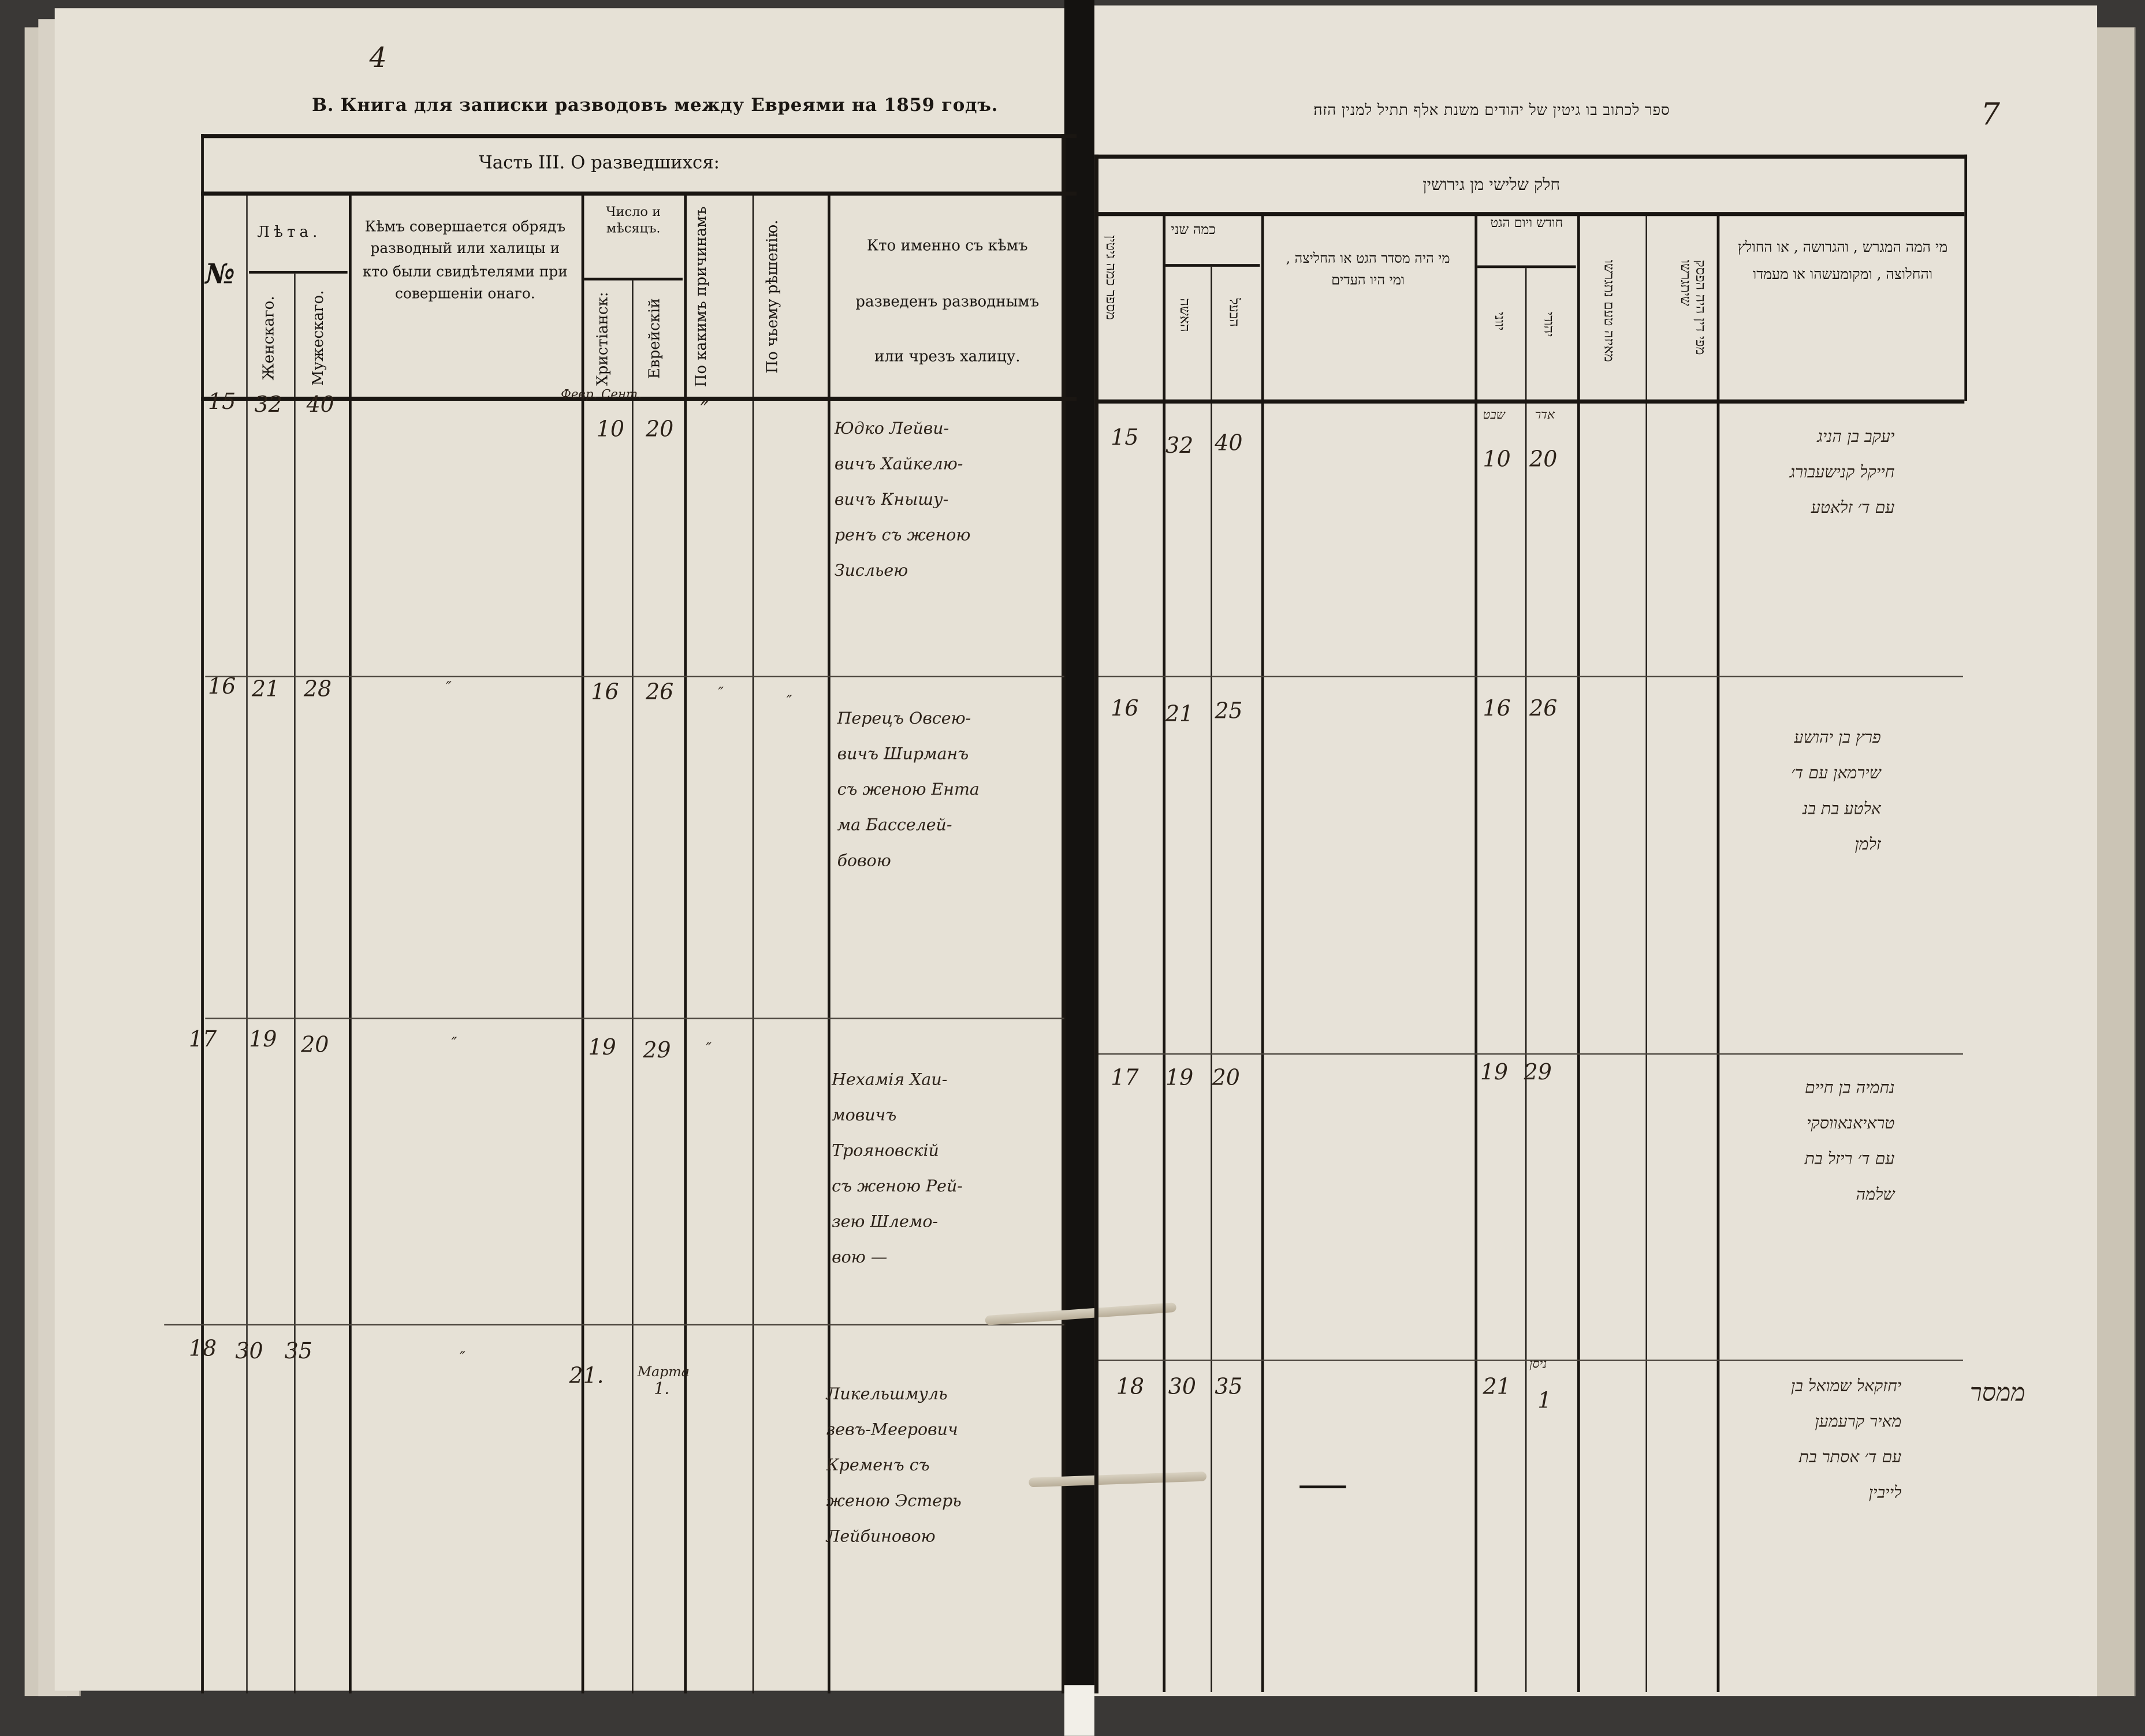 The height and width of the screenshot is (1736, 2145). Describe the element at coordinates (269, 339) in the screenshot. I see `col-female: Женскаго.` at that location.